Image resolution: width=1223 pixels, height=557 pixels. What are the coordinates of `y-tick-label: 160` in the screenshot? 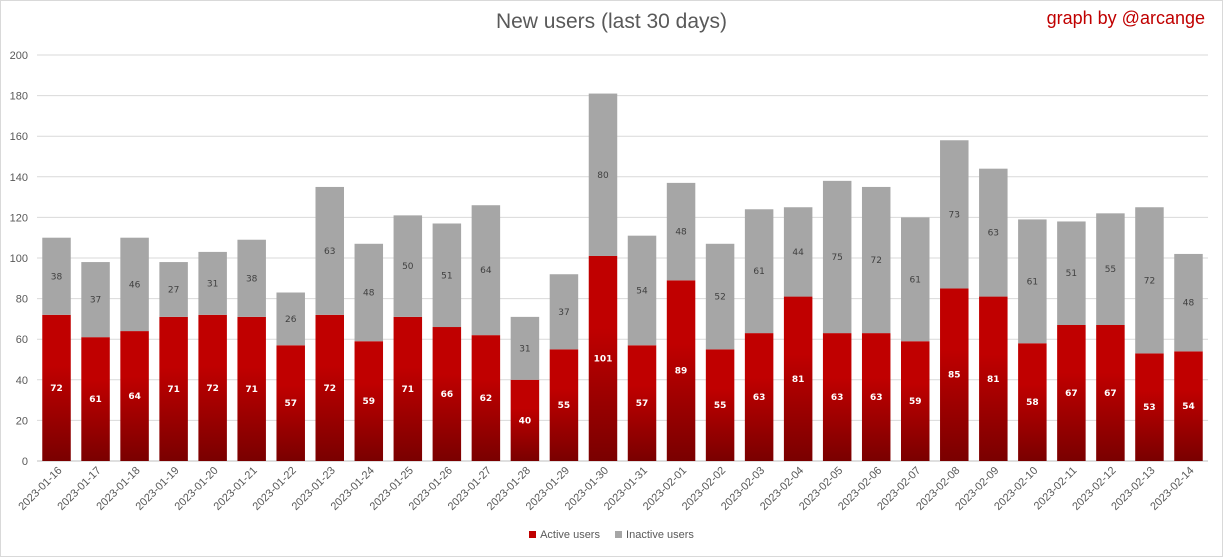 It's located at (19, 137).